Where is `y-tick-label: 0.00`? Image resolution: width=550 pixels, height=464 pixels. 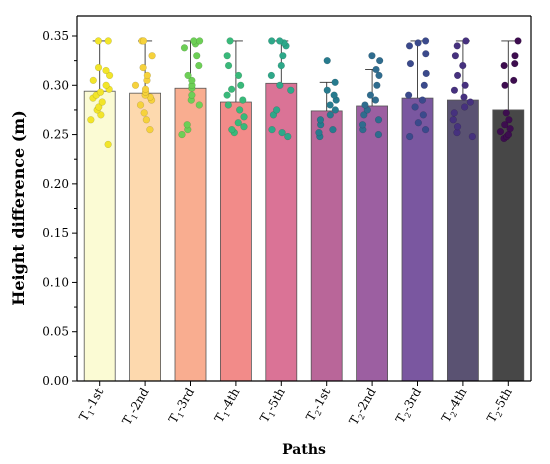
y-tick-label: 0.00 is located at coordinates (55, 381).